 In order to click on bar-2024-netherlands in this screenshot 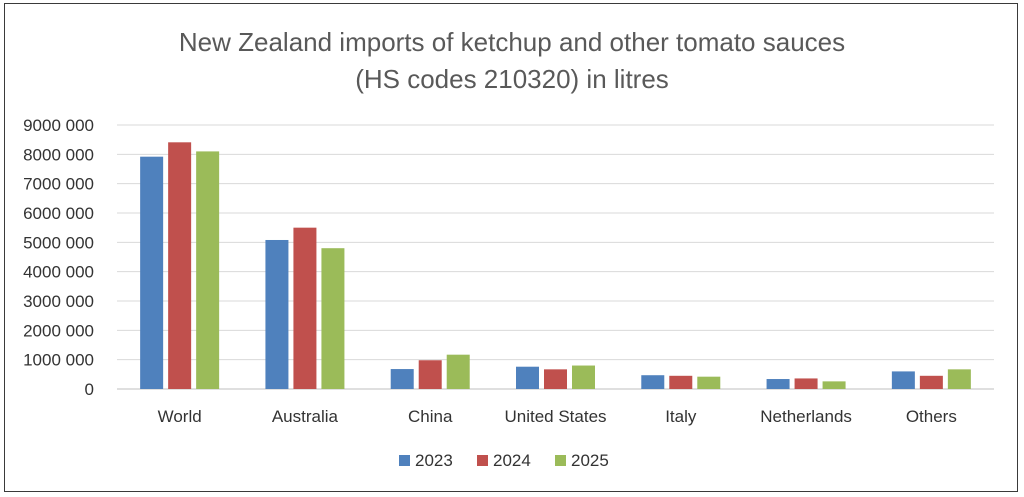, I will do `click(806, 383)`.